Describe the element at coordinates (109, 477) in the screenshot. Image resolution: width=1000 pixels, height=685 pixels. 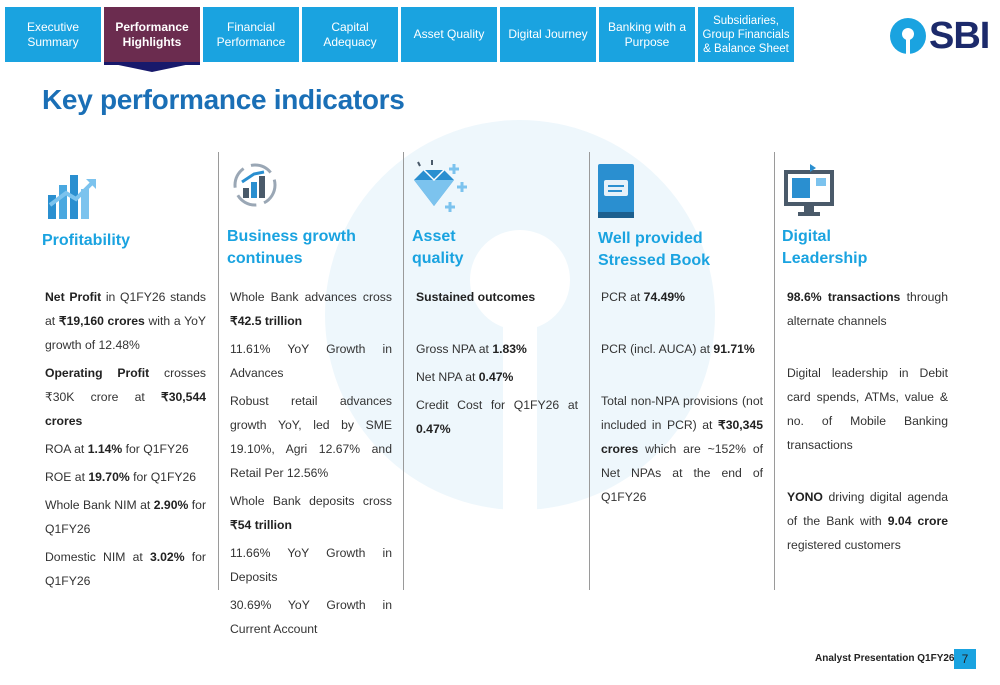
I see `kpi-highlight: 19.70%` at that location.